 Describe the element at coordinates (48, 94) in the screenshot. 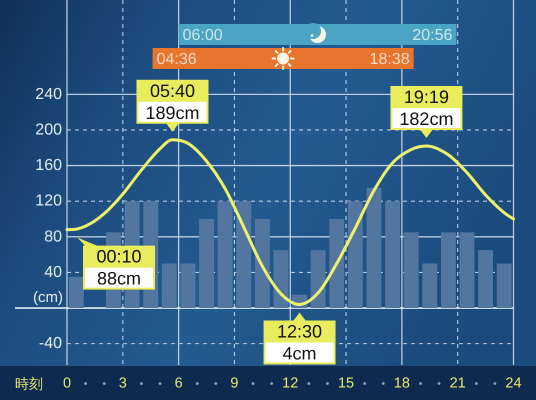

I see `y-tick-label: 240` at that location.